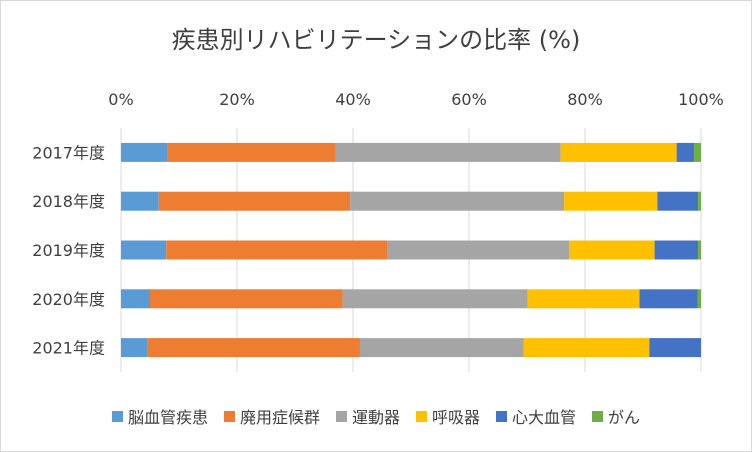  What do you see at coordinates (701, 99) in the screenshot?
I see `x-tick-label: 100%` at bounding box center [701, 99].